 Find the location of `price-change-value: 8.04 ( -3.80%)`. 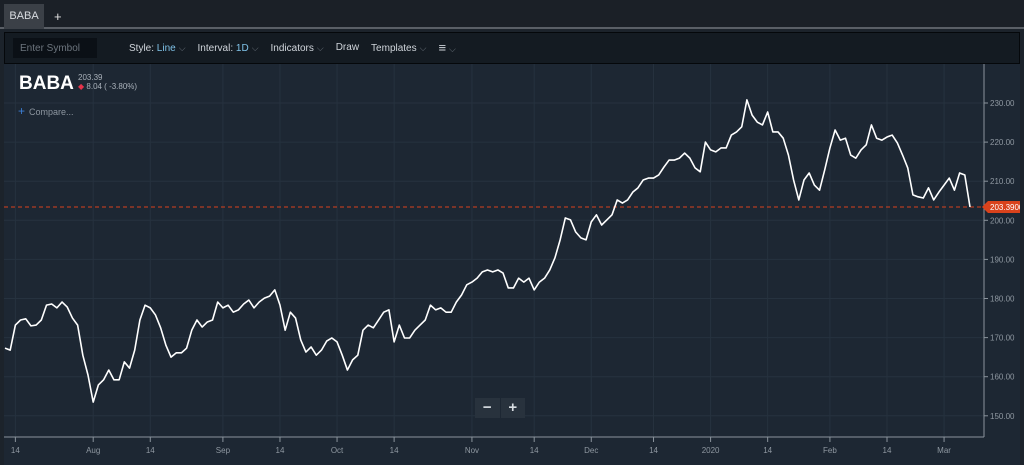

price-change-value: 8.04 ( -3.80%) is located at coordinates (112, 86).